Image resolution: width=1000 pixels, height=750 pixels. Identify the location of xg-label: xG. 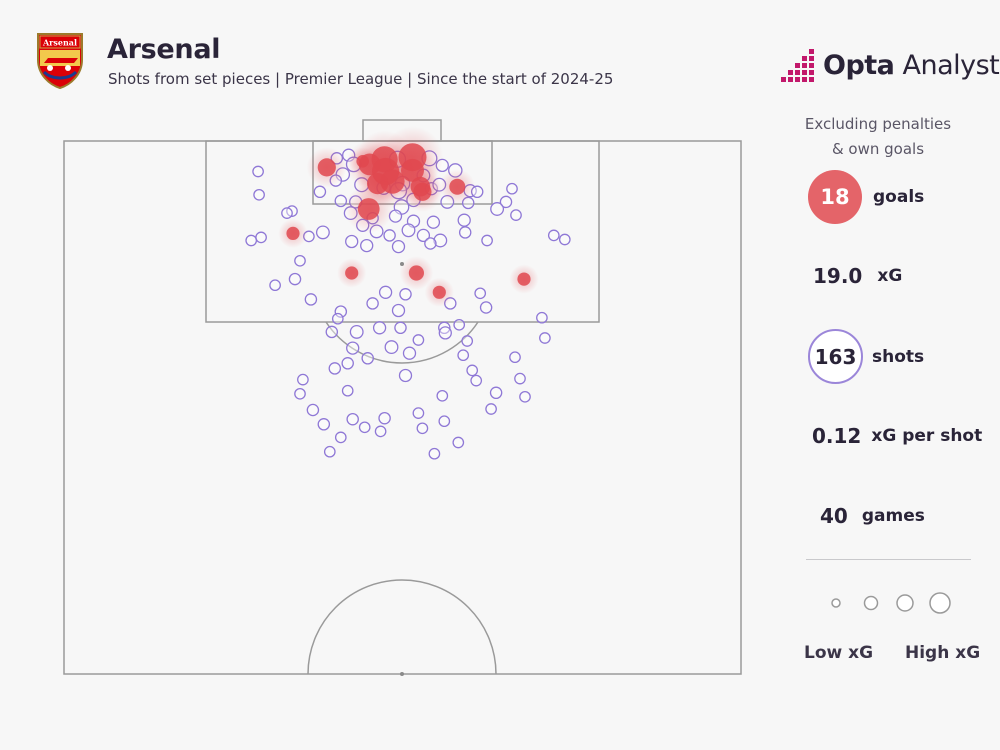
(890, 276).